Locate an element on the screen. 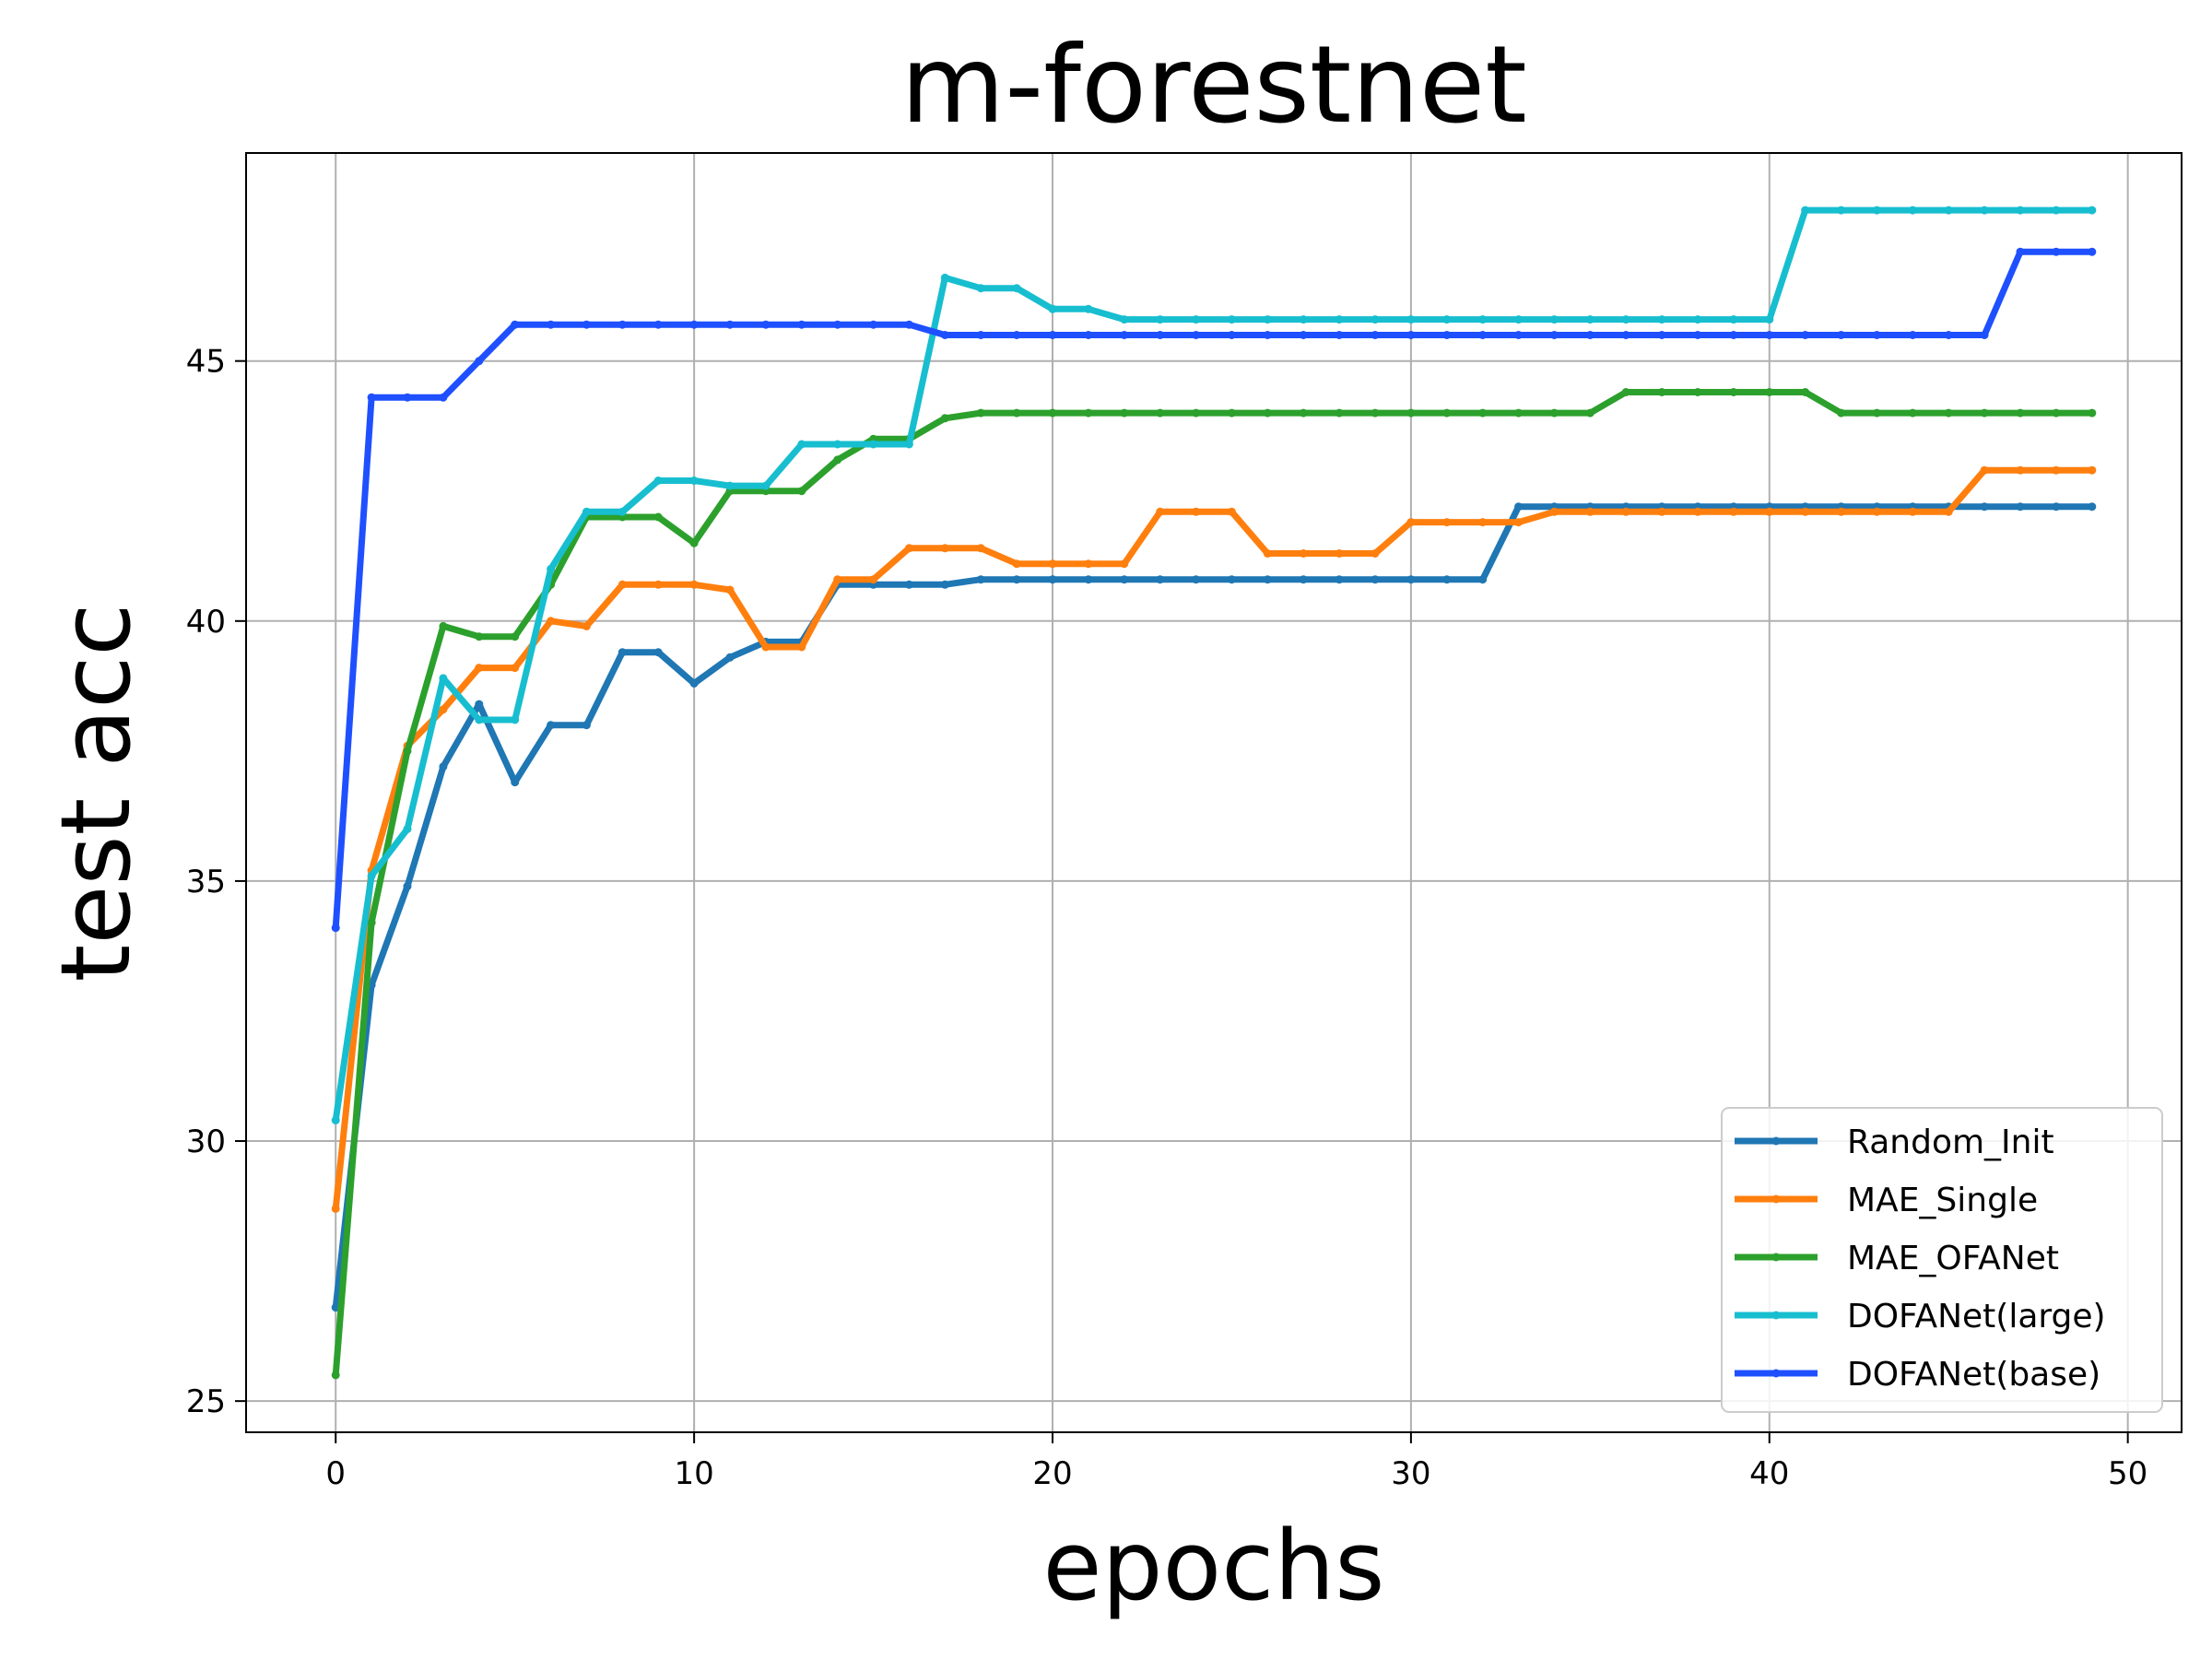 This screenshot has height=1659, width=2212. legend-label: MAE_Single is located at coordinates (1942, 1200).